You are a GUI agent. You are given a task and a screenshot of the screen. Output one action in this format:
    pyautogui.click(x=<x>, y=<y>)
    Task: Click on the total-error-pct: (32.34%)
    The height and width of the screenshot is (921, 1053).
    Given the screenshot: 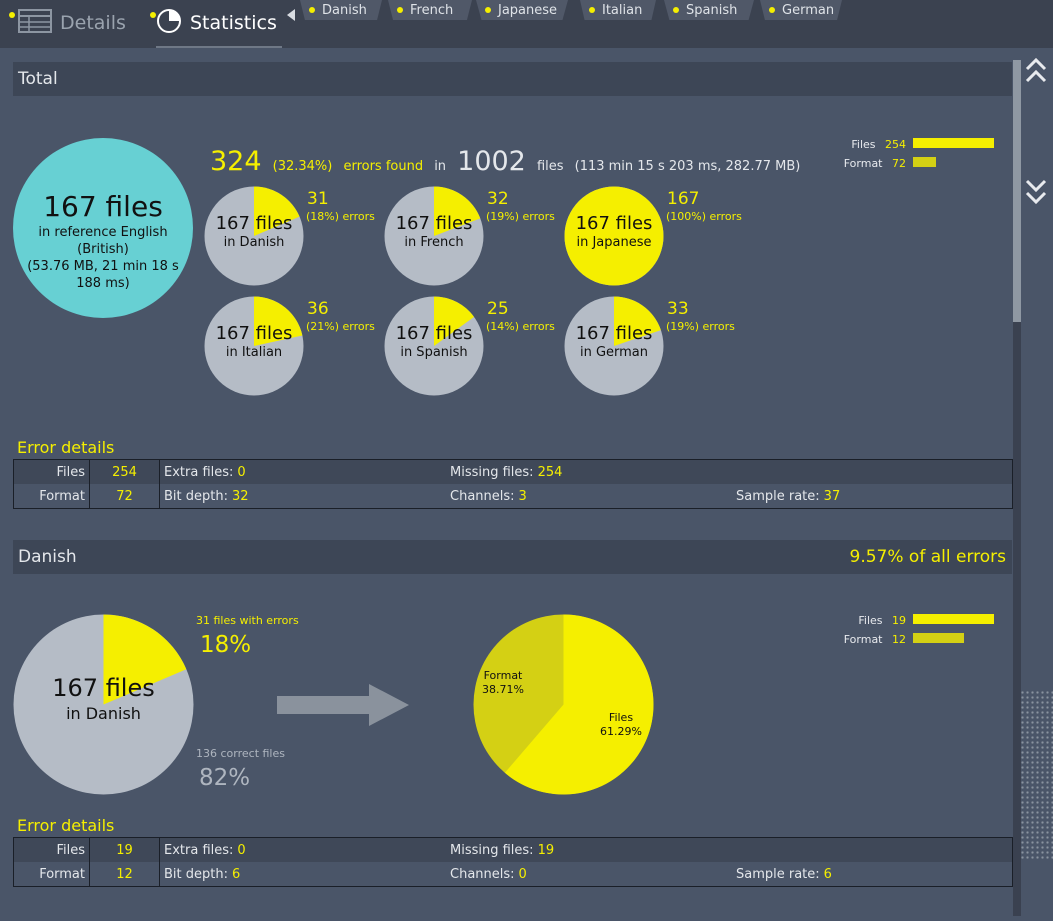 What is the action you would take?
    pyautogui.click(x=302, y=166)
    